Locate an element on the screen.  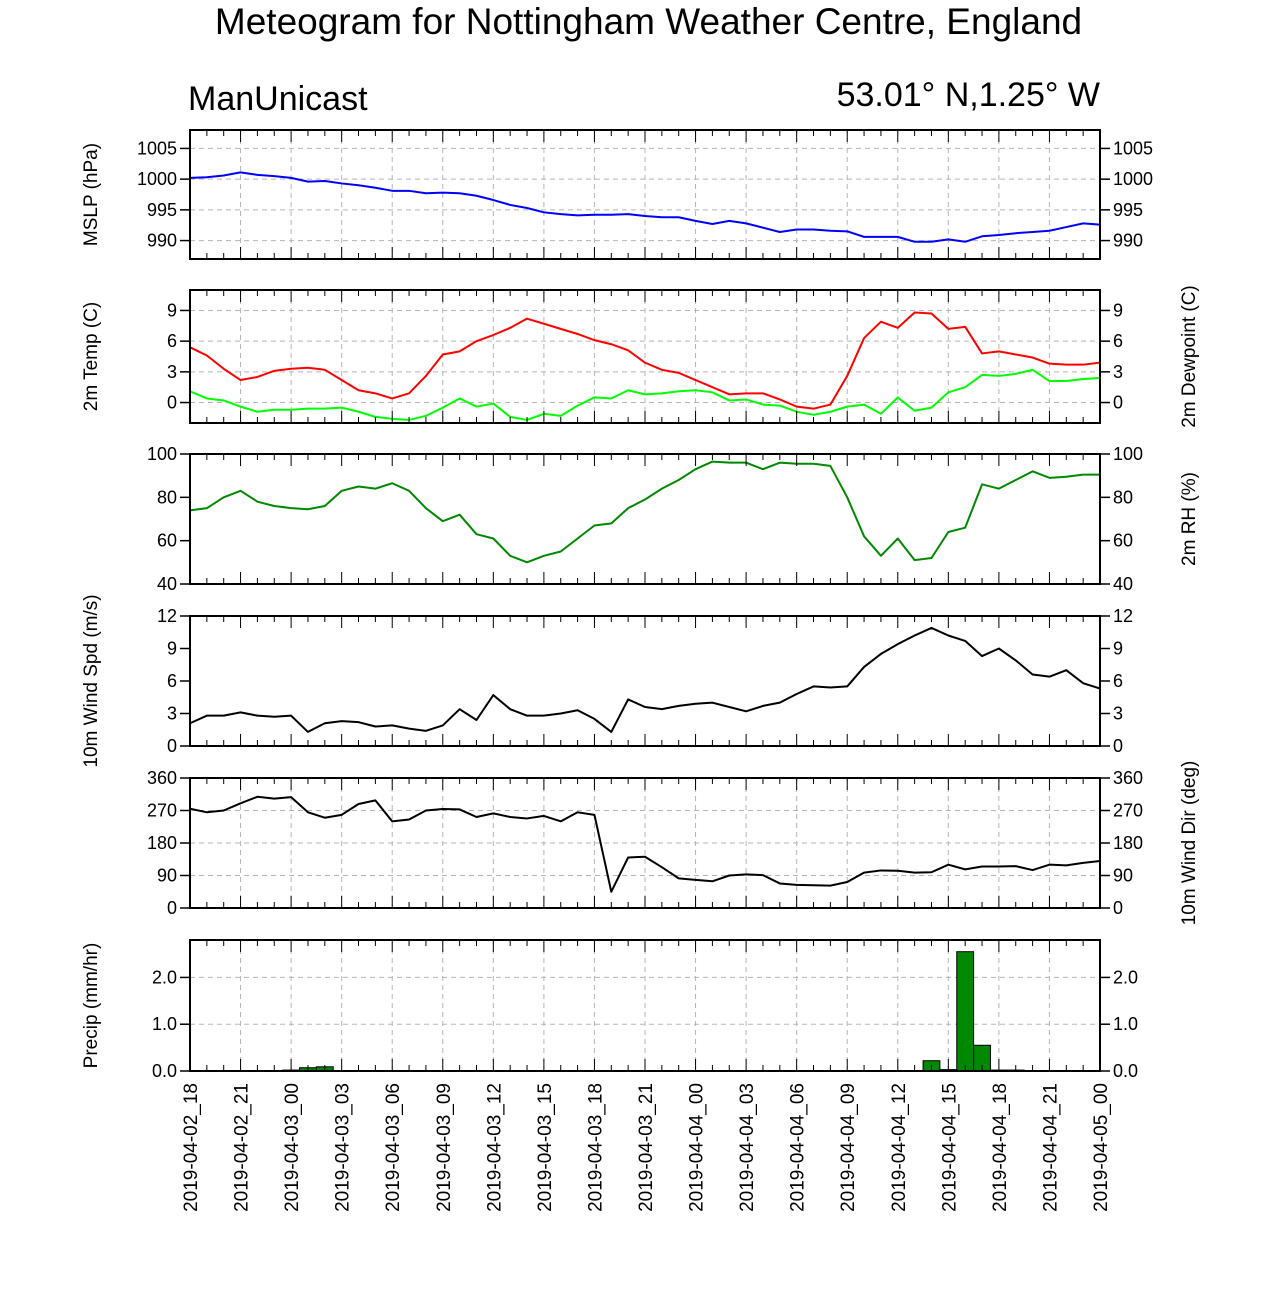
x-tick-label: 2019-04-04_09 is located at coordinates (848, 1147).